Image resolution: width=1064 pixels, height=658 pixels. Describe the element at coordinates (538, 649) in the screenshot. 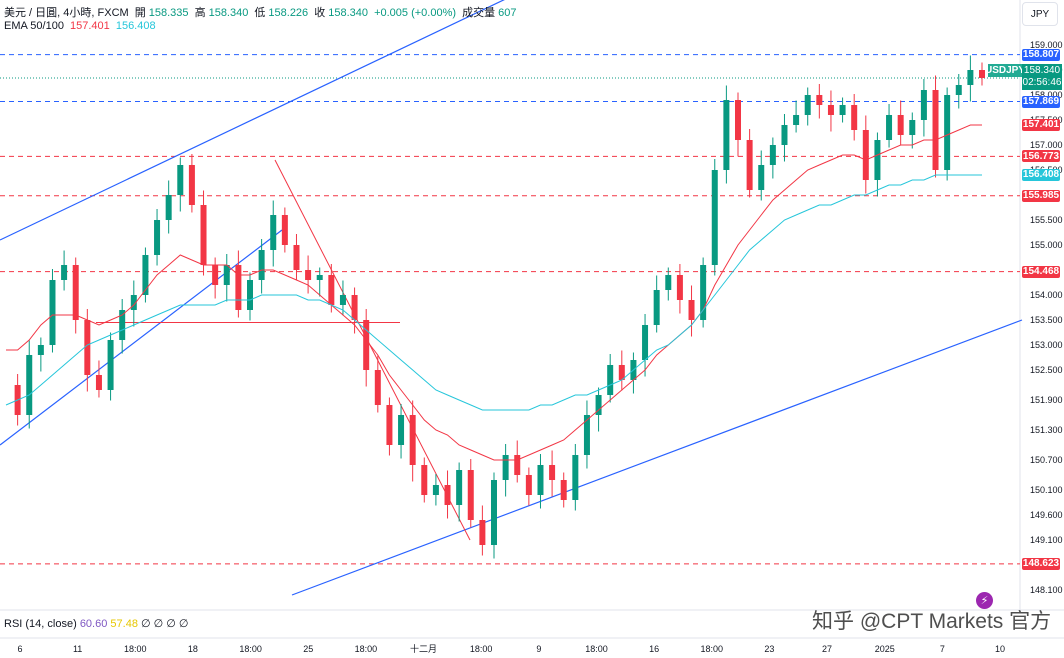

I see `x-tick-label: 9` at that location.